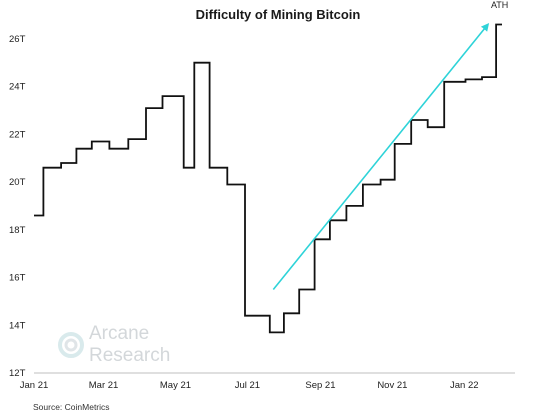  What do you see at coordinates (17, 230) in the screenshot?
I see `y-tick-label: 18T` at bounding box center [17, 230].